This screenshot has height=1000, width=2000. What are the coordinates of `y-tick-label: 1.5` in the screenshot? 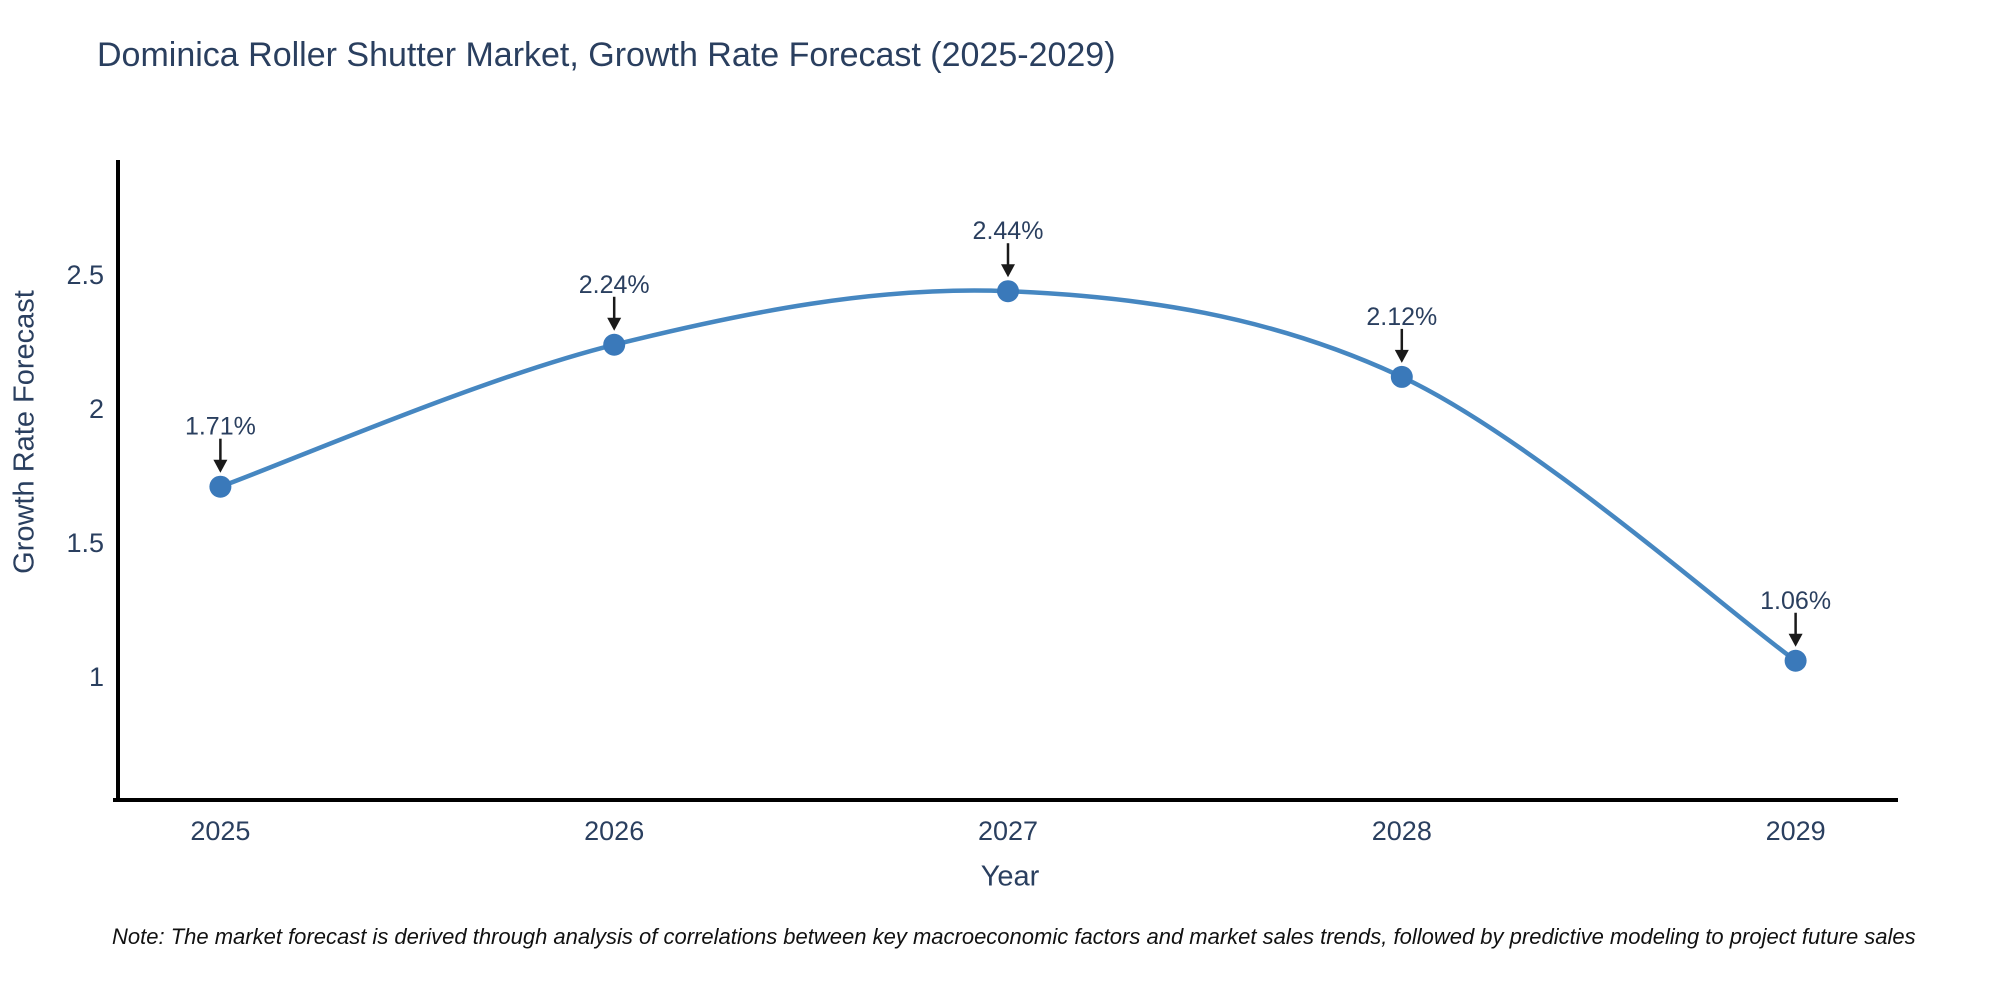 It's located at (85, 543).